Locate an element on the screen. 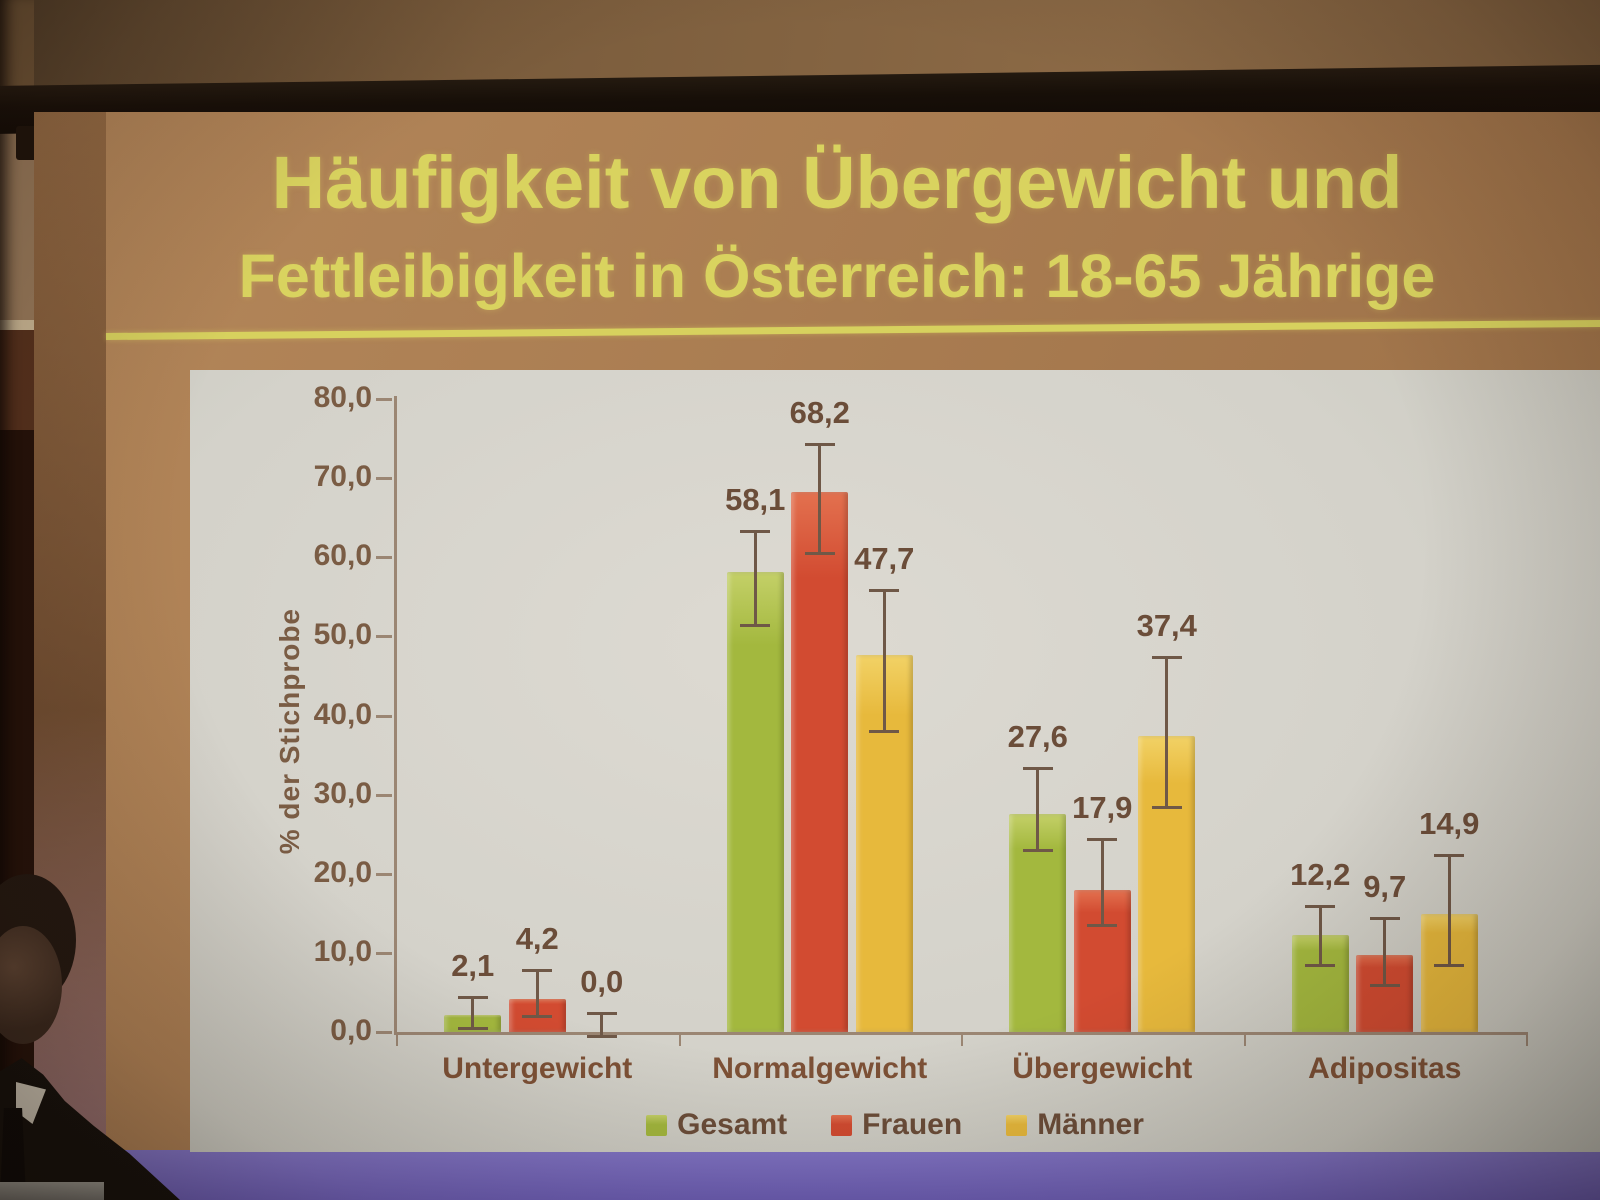 The image size is (1600, 1200). bar-gesamt-normalgewicht is located at coordinates (755, 802).